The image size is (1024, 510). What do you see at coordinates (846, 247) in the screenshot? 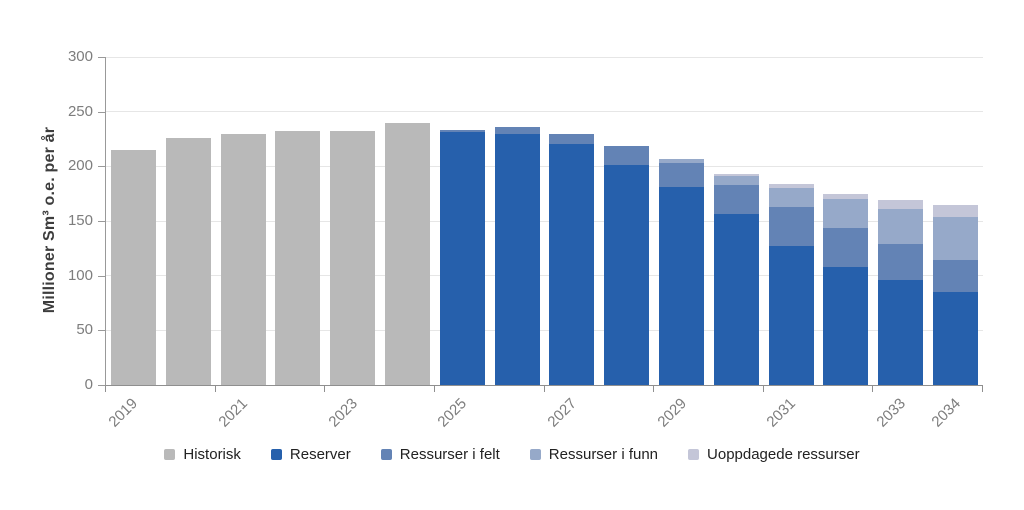
I see `bar-segment-ressurser-i-felt-2032` at bounding box center [846, 247].